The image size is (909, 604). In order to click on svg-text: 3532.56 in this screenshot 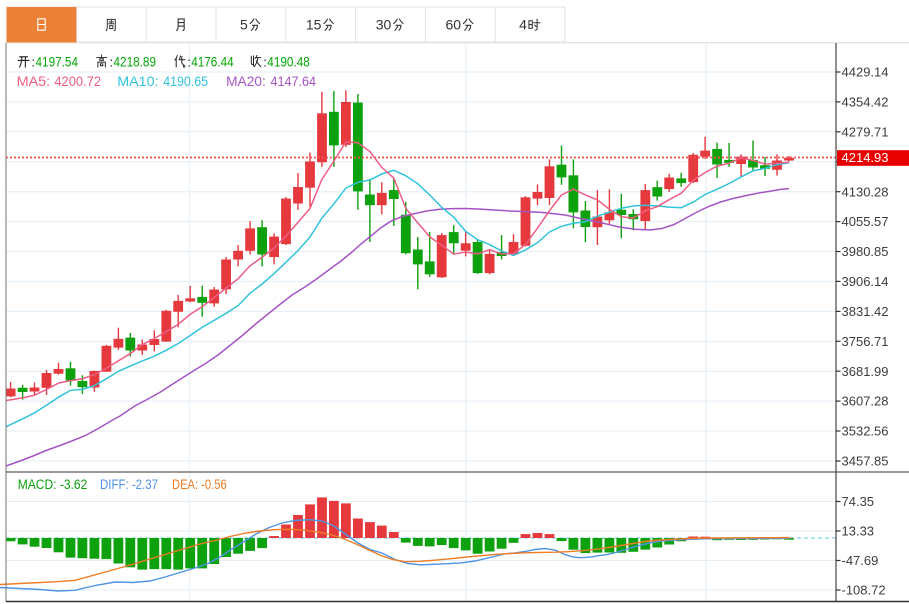, I will do `click(865, 431)`.